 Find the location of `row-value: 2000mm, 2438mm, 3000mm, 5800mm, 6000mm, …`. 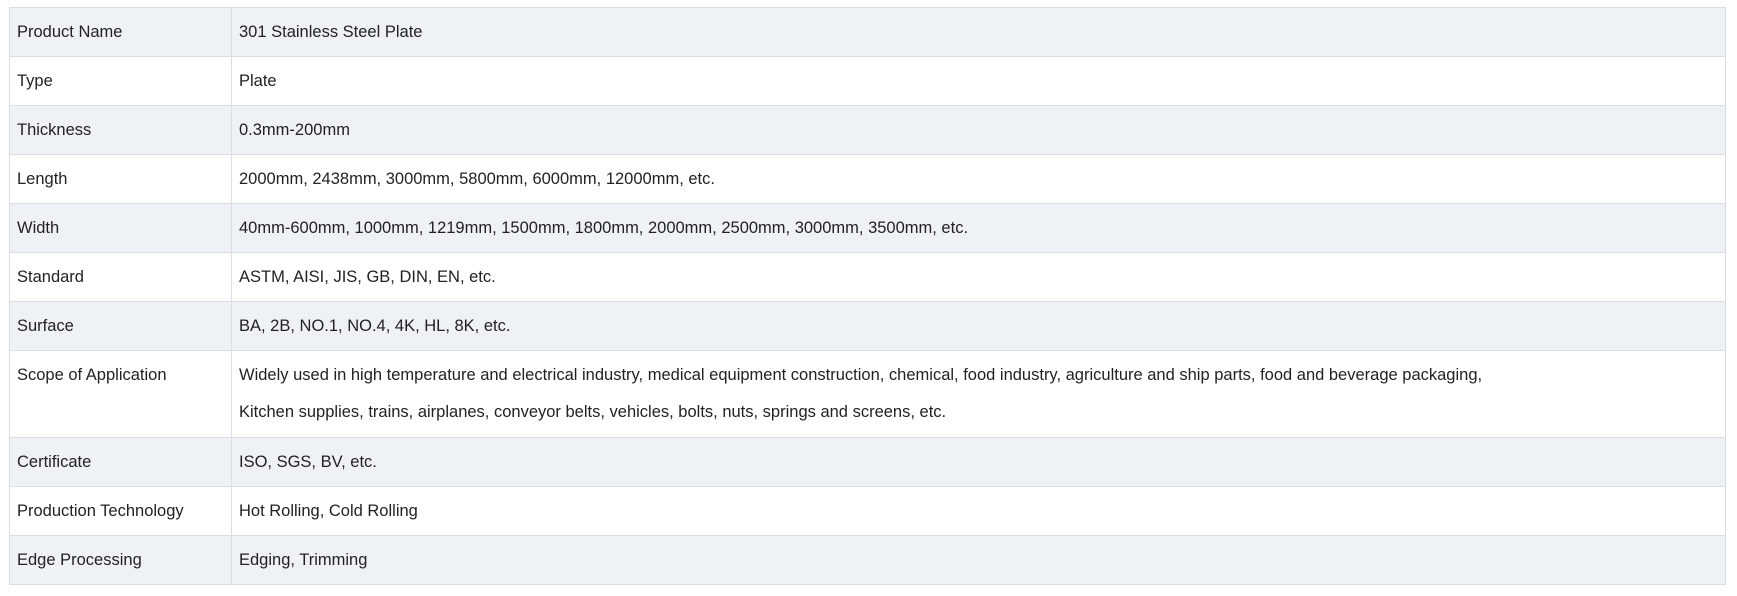

row-value: 2000mm, 2438mm, 3000mm, 5800mm, 6000mm, … is located at coordinates (978, 179).